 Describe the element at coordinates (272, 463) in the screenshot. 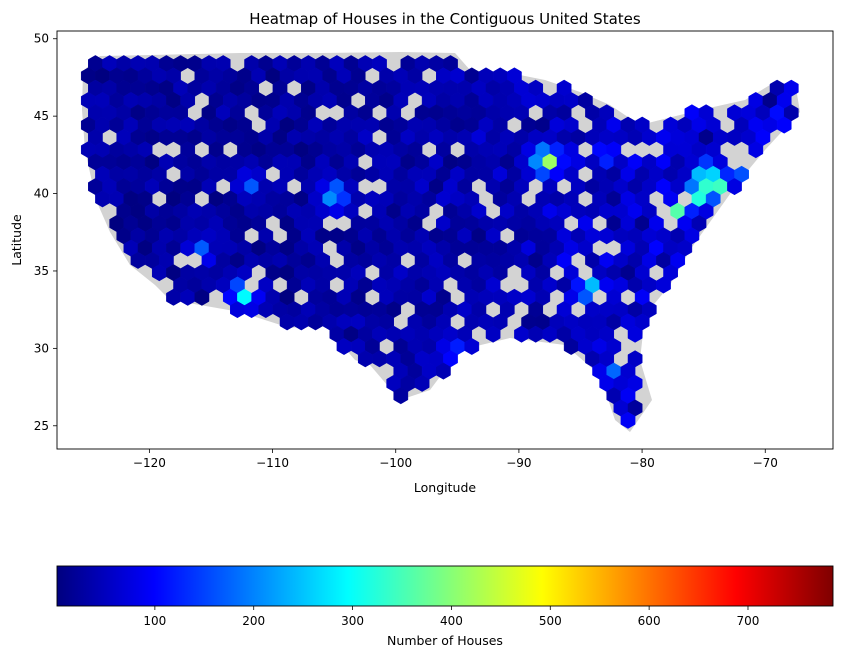

I see `x-tick-label: −110` at that location.